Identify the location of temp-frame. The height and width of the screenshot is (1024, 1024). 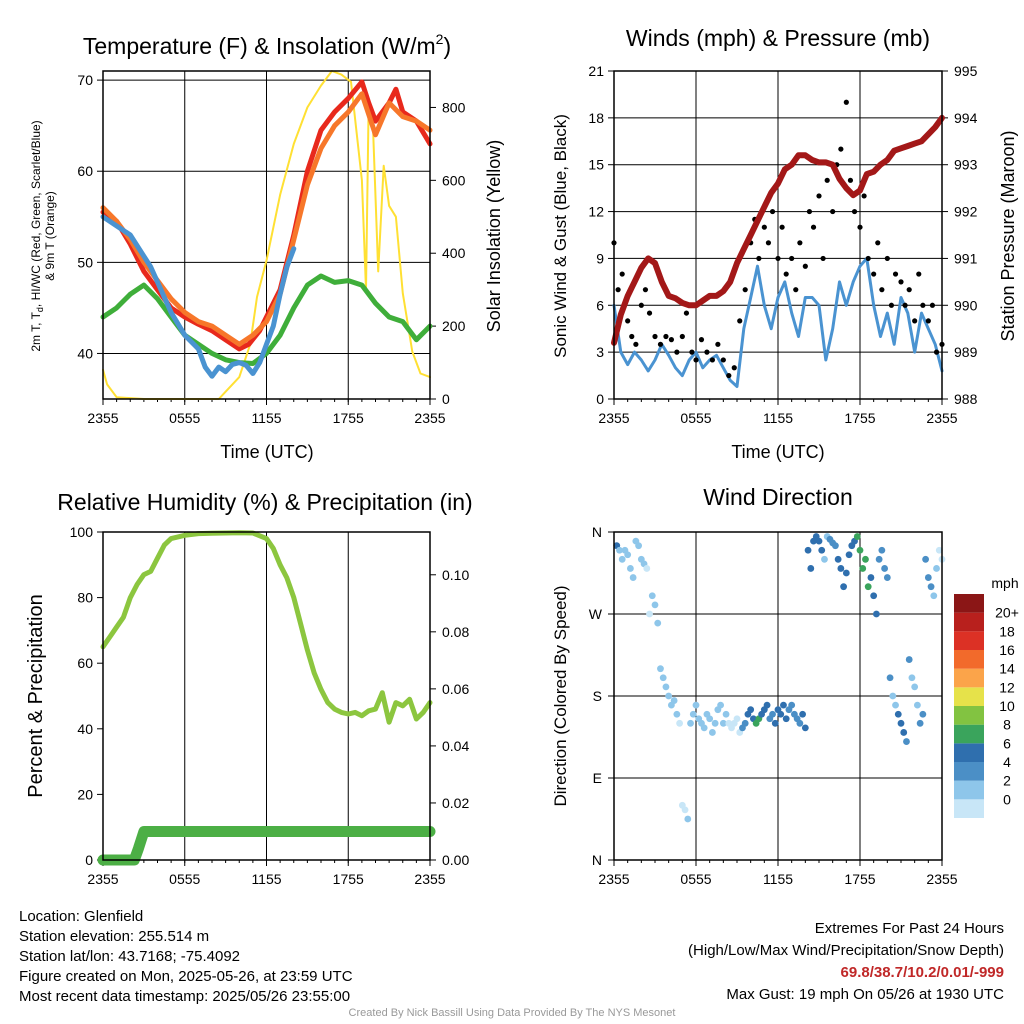
(266, 235).